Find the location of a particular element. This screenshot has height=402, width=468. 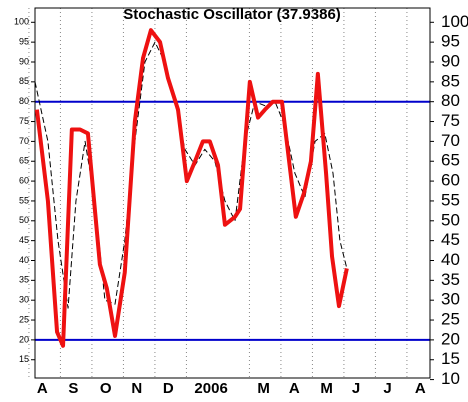

y2-tick-label: 55 is located at coordinates (450, 199).